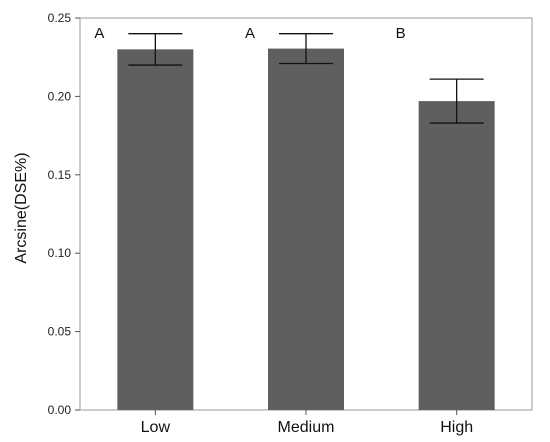 The width and height of the screenshot is (550, 442). Describe the element at coordinates (60, 332) in the screenshot. I see `y-tick-label: 0.05` at that location.